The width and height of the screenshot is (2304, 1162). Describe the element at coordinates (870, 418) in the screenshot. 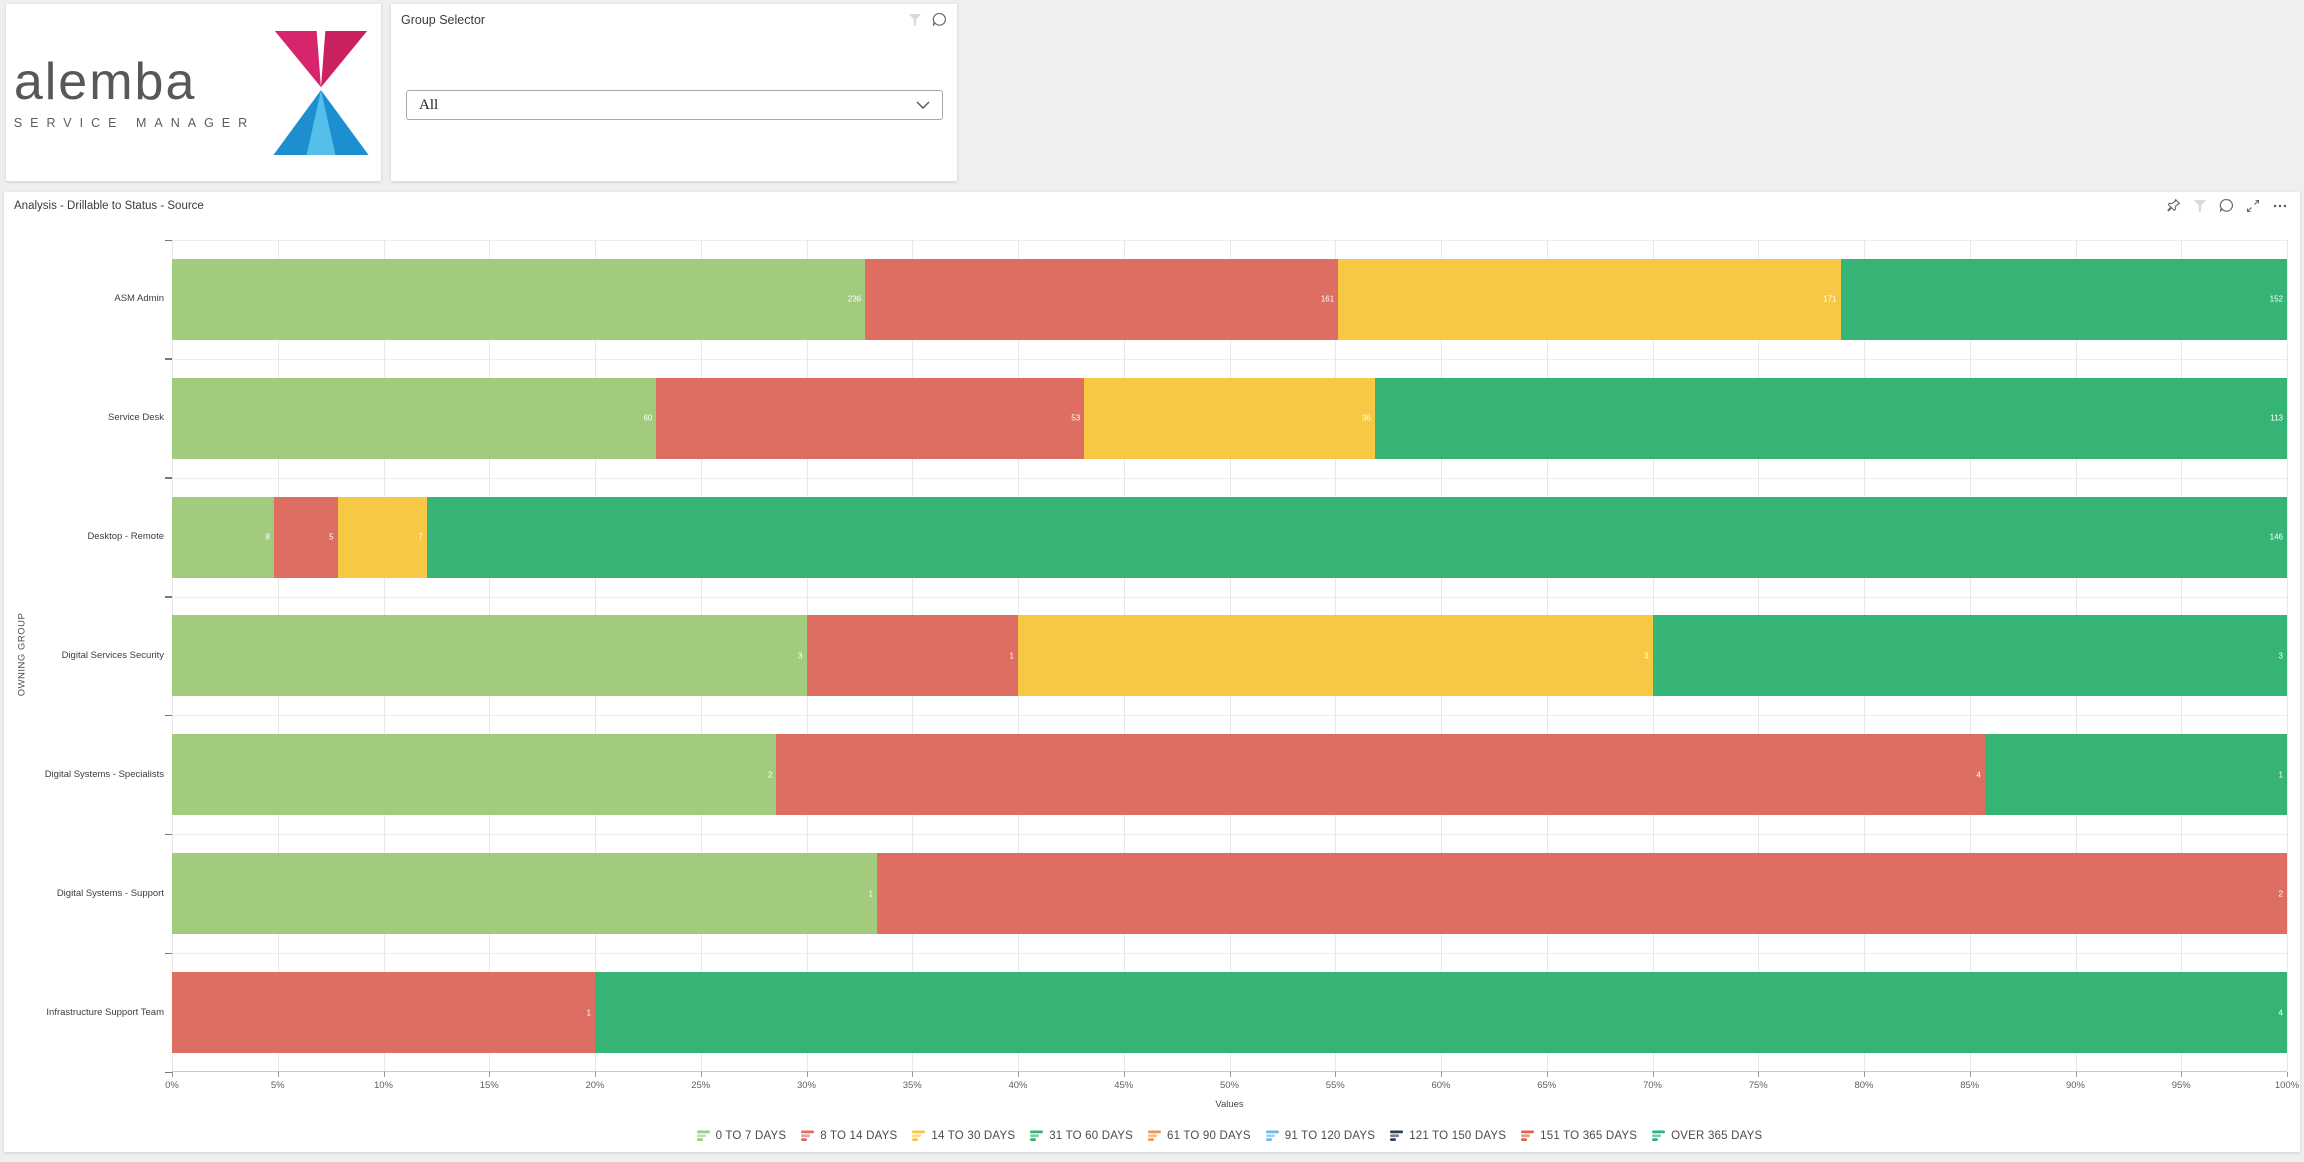

I see `bar-segment: 53` at that location.